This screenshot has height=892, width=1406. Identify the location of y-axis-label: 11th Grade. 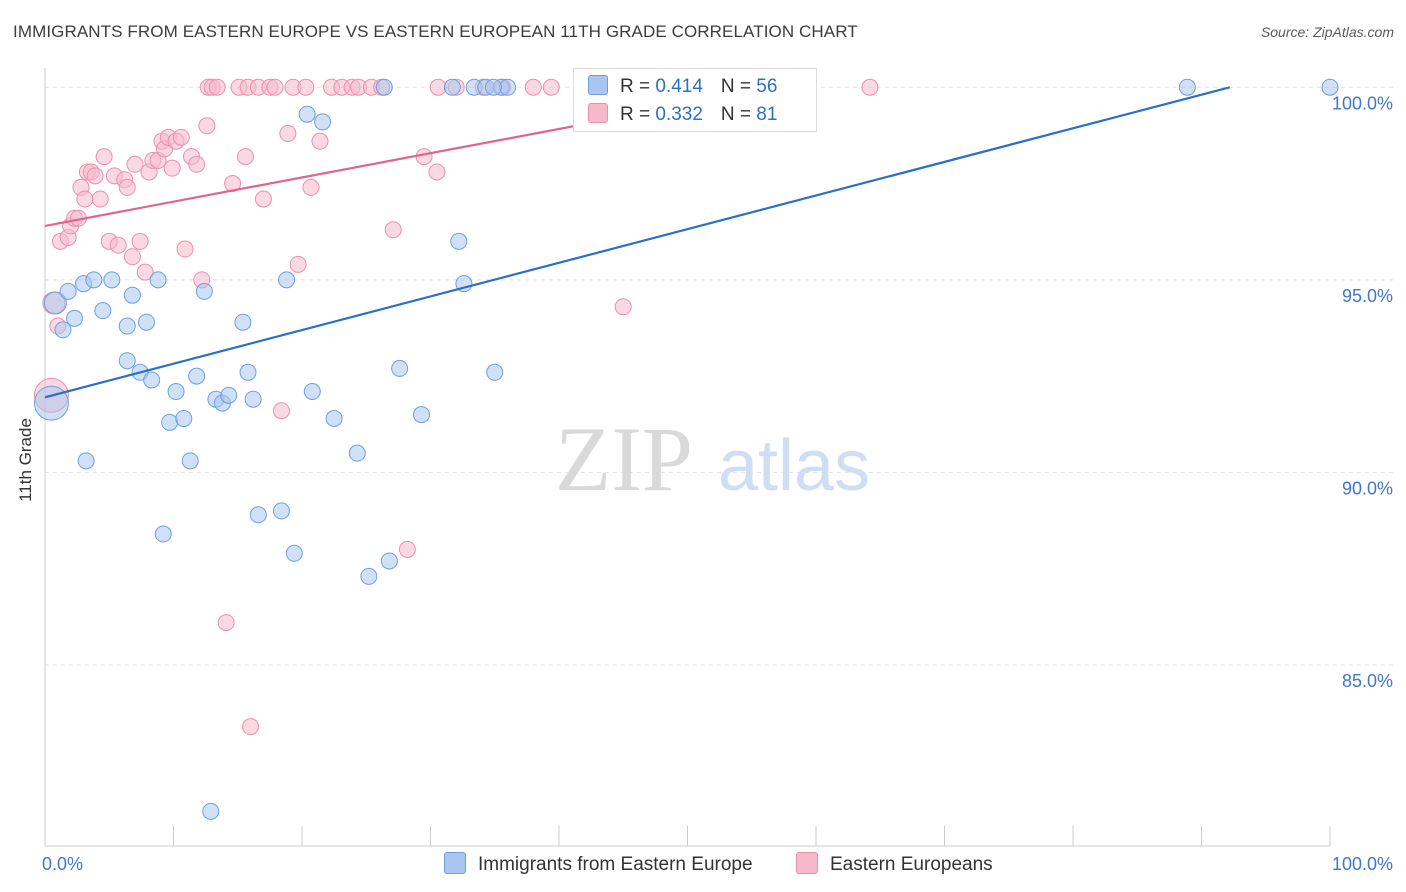
(25, 460).